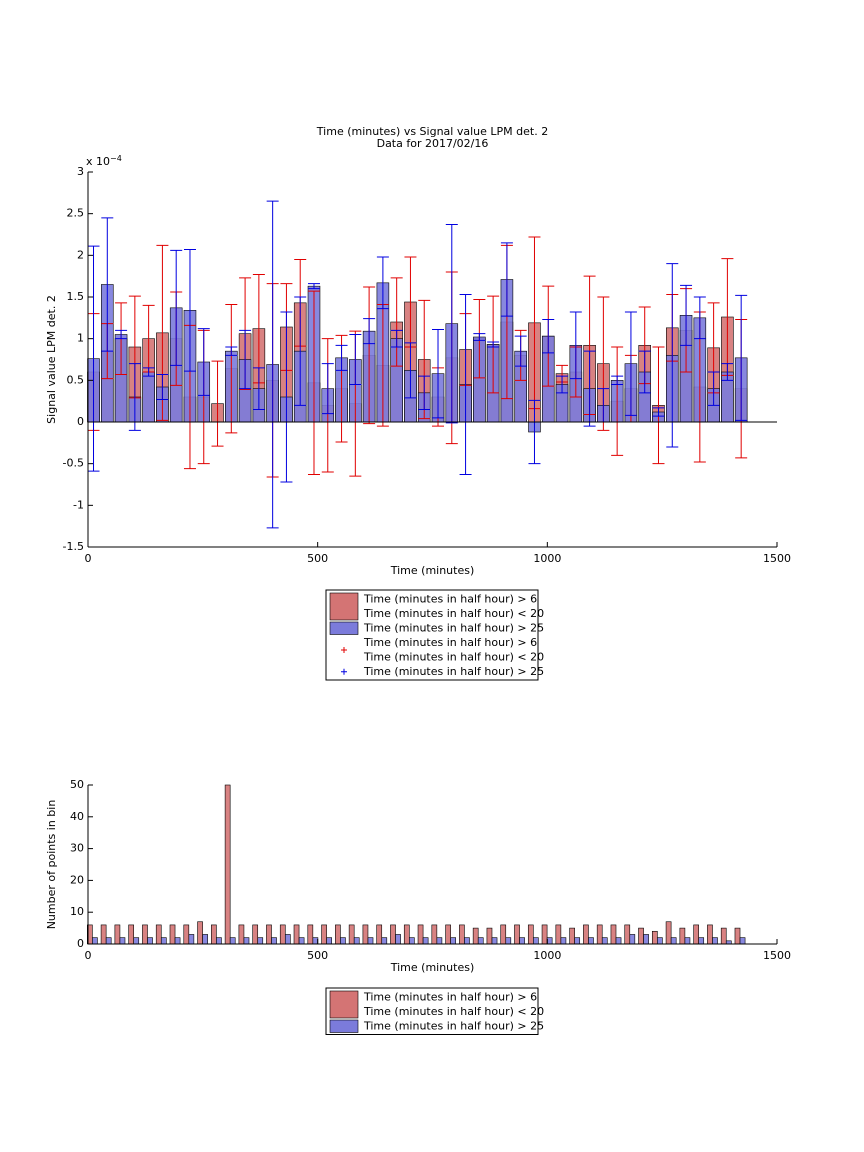 The image size is (864, 1152). Describe the element at coordinates (77, 879) in the screenshot. I see `y-tick-label: 20` at that location.